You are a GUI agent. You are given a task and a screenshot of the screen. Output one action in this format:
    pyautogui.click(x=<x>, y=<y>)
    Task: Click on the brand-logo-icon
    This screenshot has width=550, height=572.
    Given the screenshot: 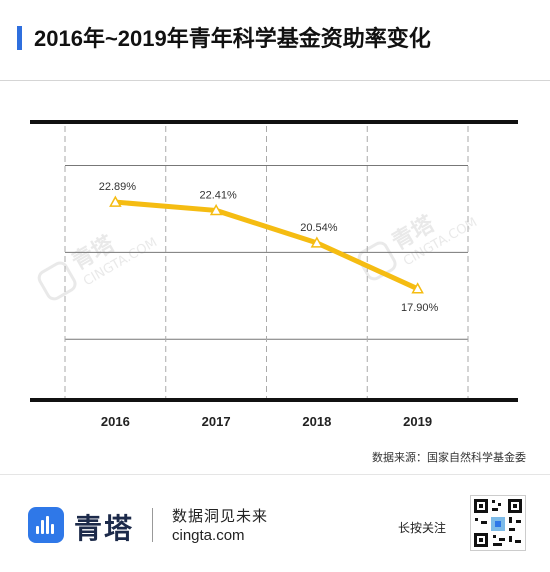 What is the action you would take?
    pyautogui.click(x=46, y=525)
    